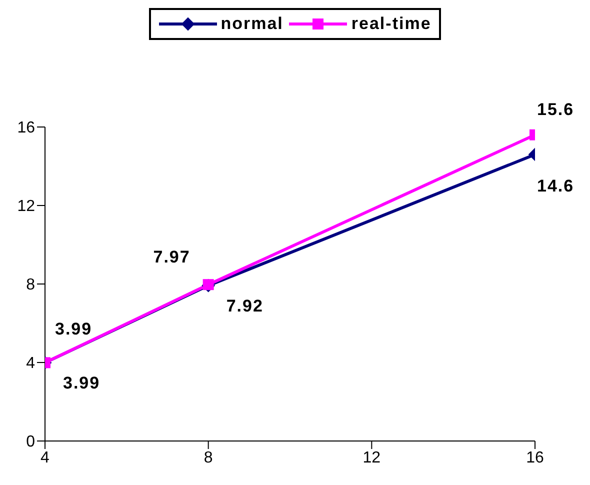 Image resolution: width=590 pixels, height=485 pixels. Describe the element at coordinates (31, 442) in the screenshot. I see `y-tick-label: 0` at that location.